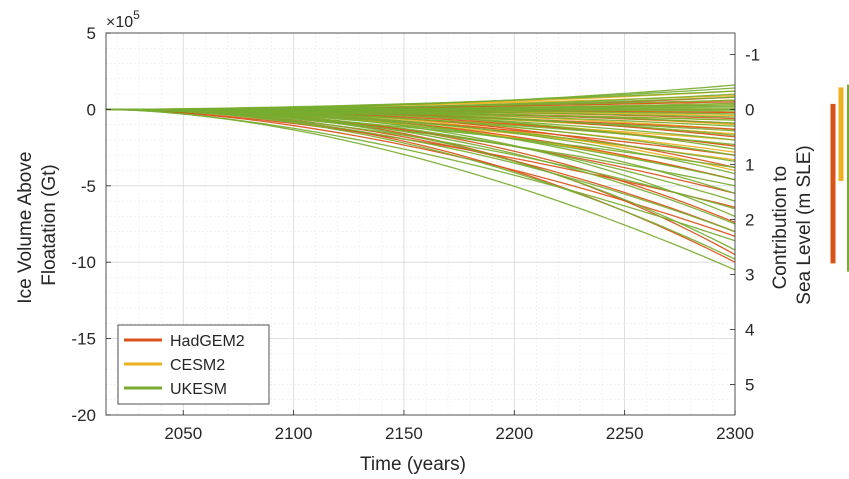  What do you see at coordinates (421, 109) in the screenshot?
I see `series-line-ukesm` at bounding box center [421, 109].